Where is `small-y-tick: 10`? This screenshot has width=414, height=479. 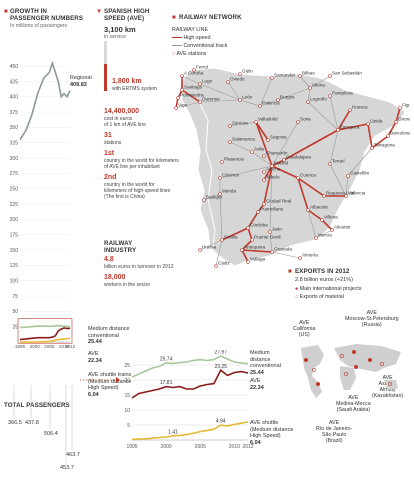 small-y-tick: 10 is located at coordinates (127, 411).